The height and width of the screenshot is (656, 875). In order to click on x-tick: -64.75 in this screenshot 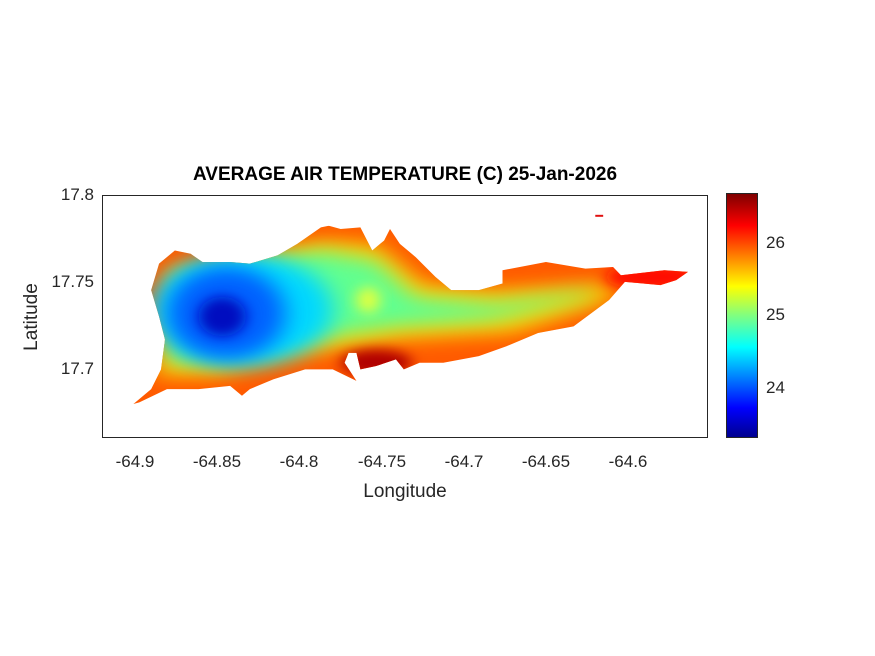, I will do `click(382, 461)`.